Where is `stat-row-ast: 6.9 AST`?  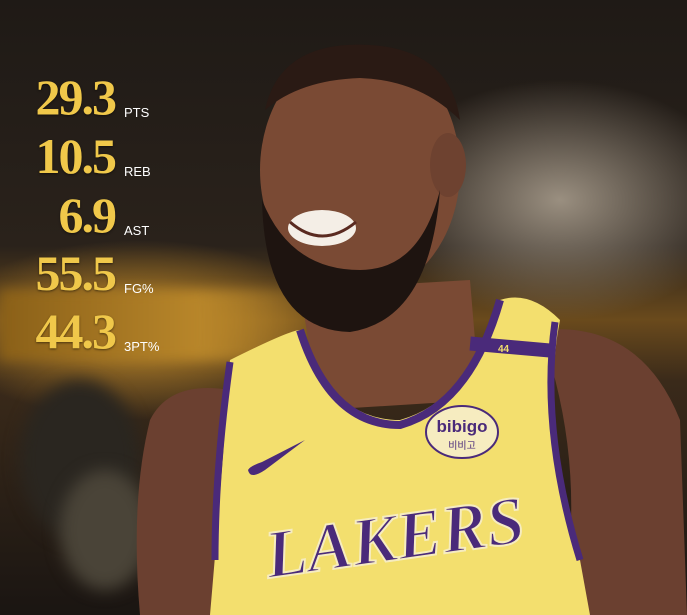 stat-row-ast: 6.9 AST is located at coordinates (100, 210).